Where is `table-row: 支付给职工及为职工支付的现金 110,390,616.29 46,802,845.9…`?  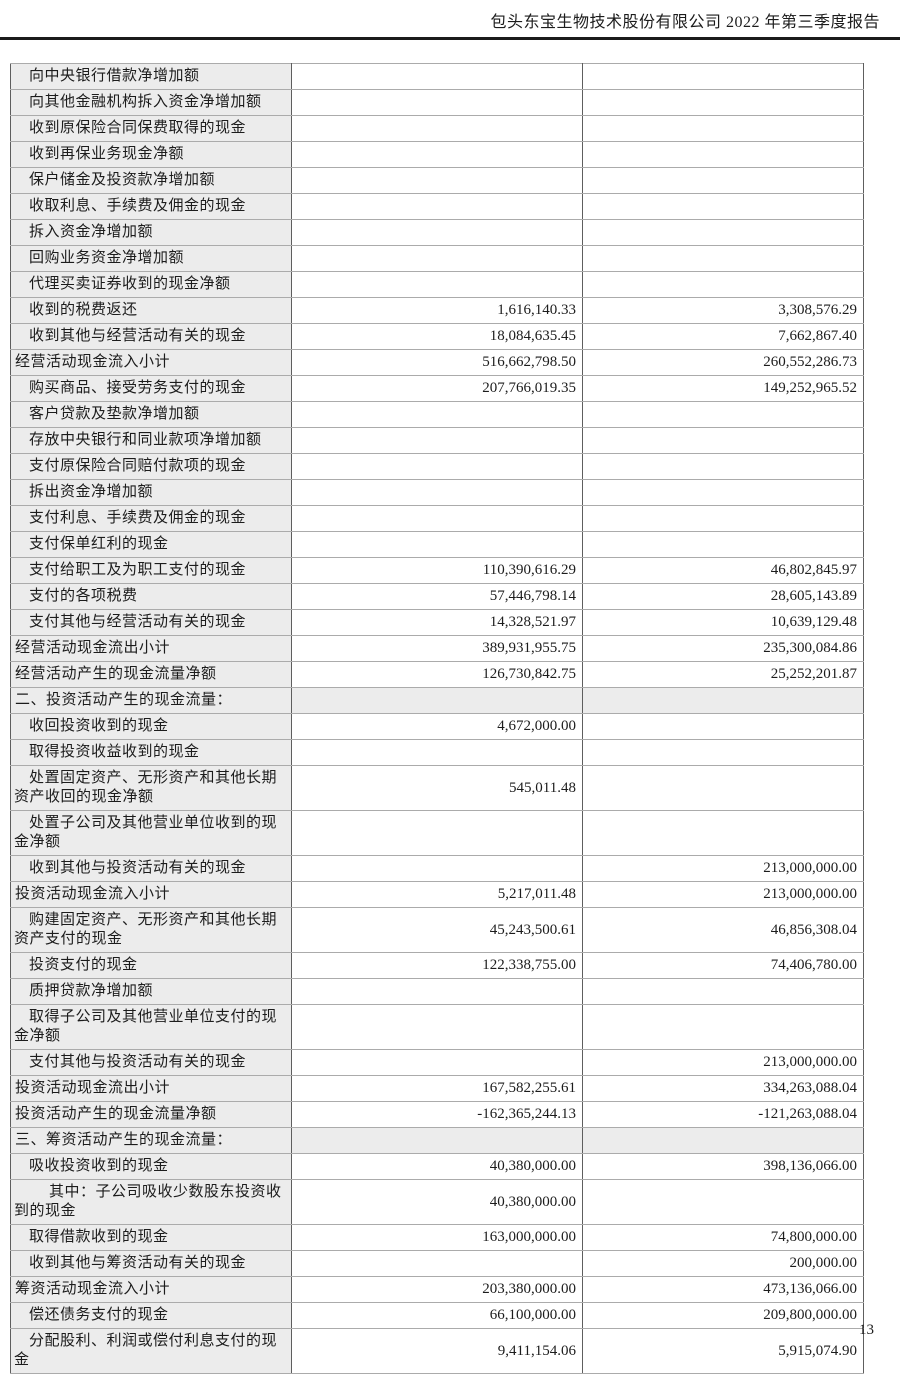 table-row: 支付给职工及为职工支付的现金 110,390,616.29 46,802,845.9… is located at coordinates (437, 570).